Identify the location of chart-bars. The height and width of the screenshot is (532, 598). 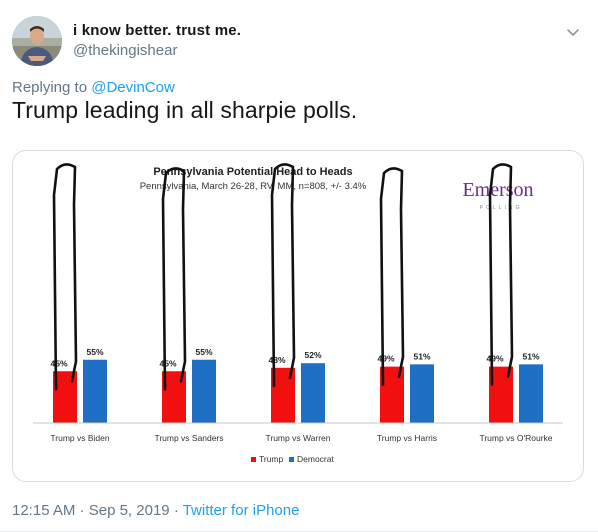
(298, 391).